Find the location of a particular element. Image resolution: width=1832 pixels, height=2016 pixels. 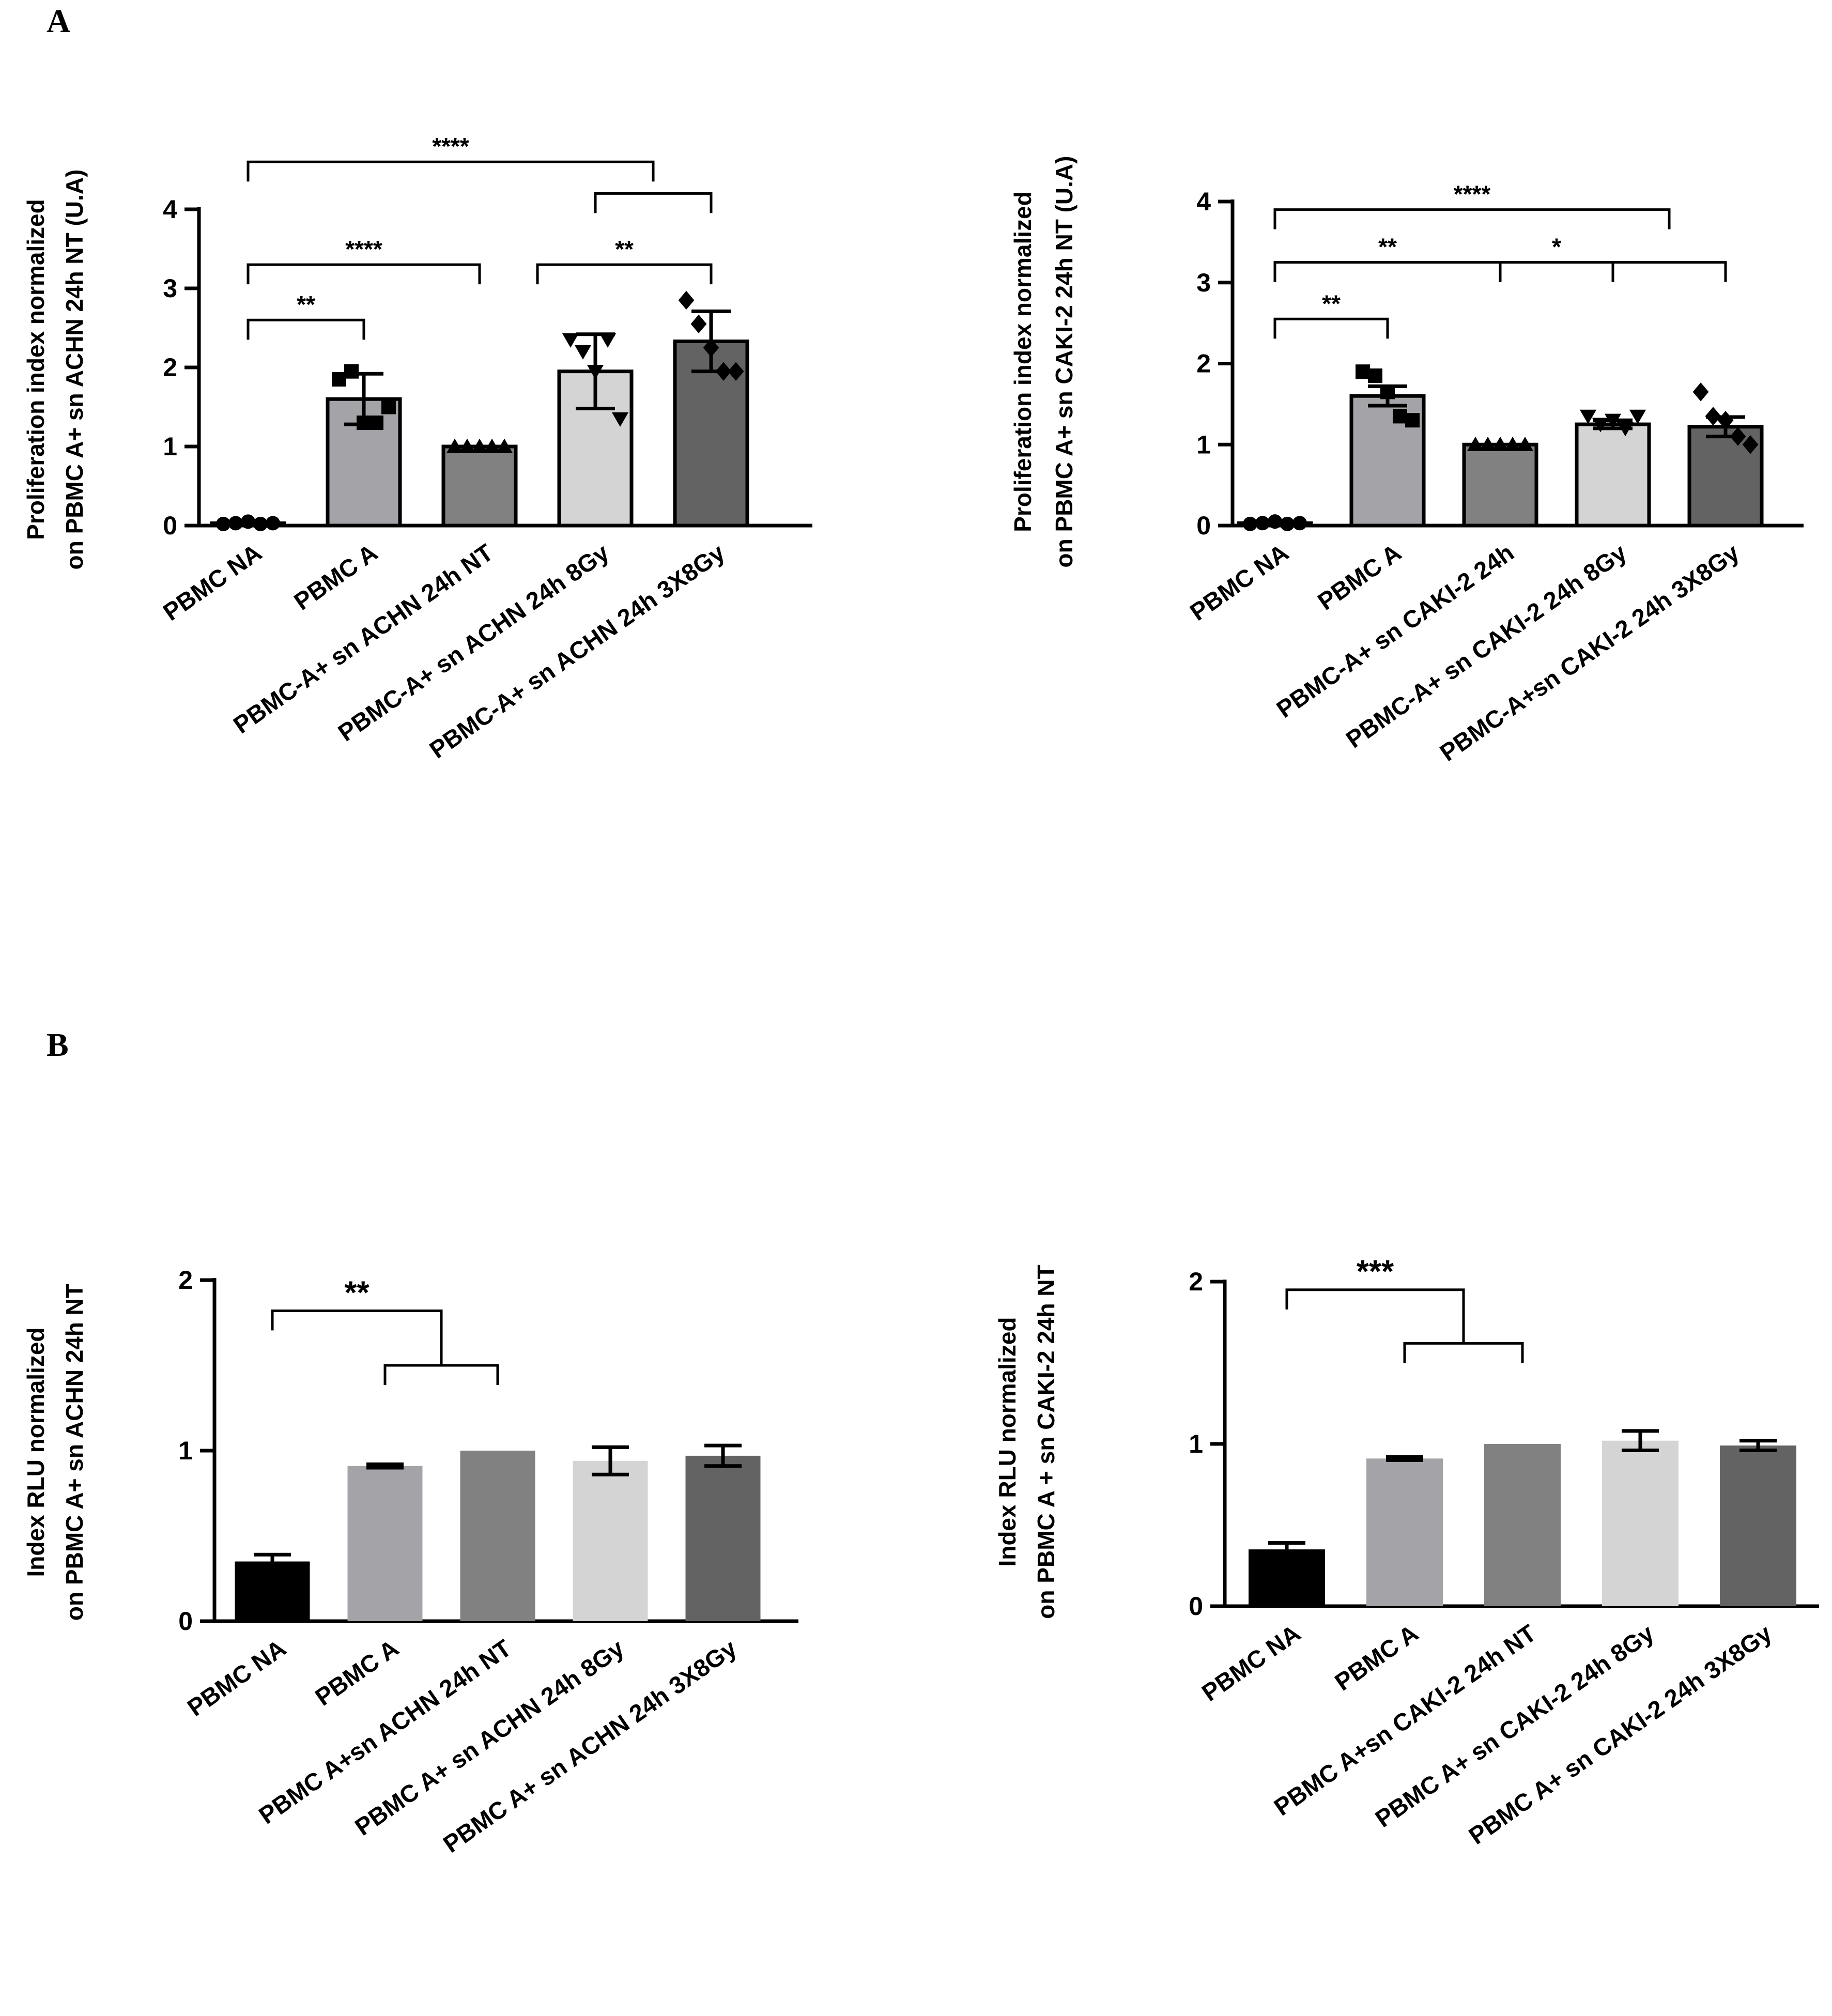

A-left-y-tick-label: 3 is located at coordinates (170, 288).